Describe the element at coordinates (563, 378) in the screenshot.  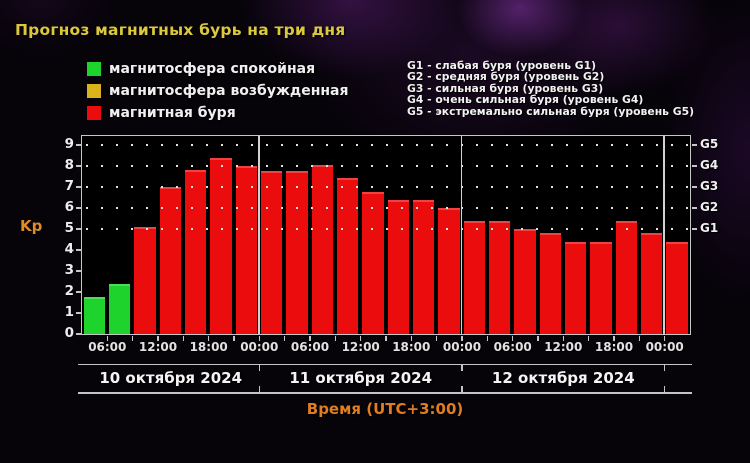
I see `date-label: 12 октября 2024` at that location.